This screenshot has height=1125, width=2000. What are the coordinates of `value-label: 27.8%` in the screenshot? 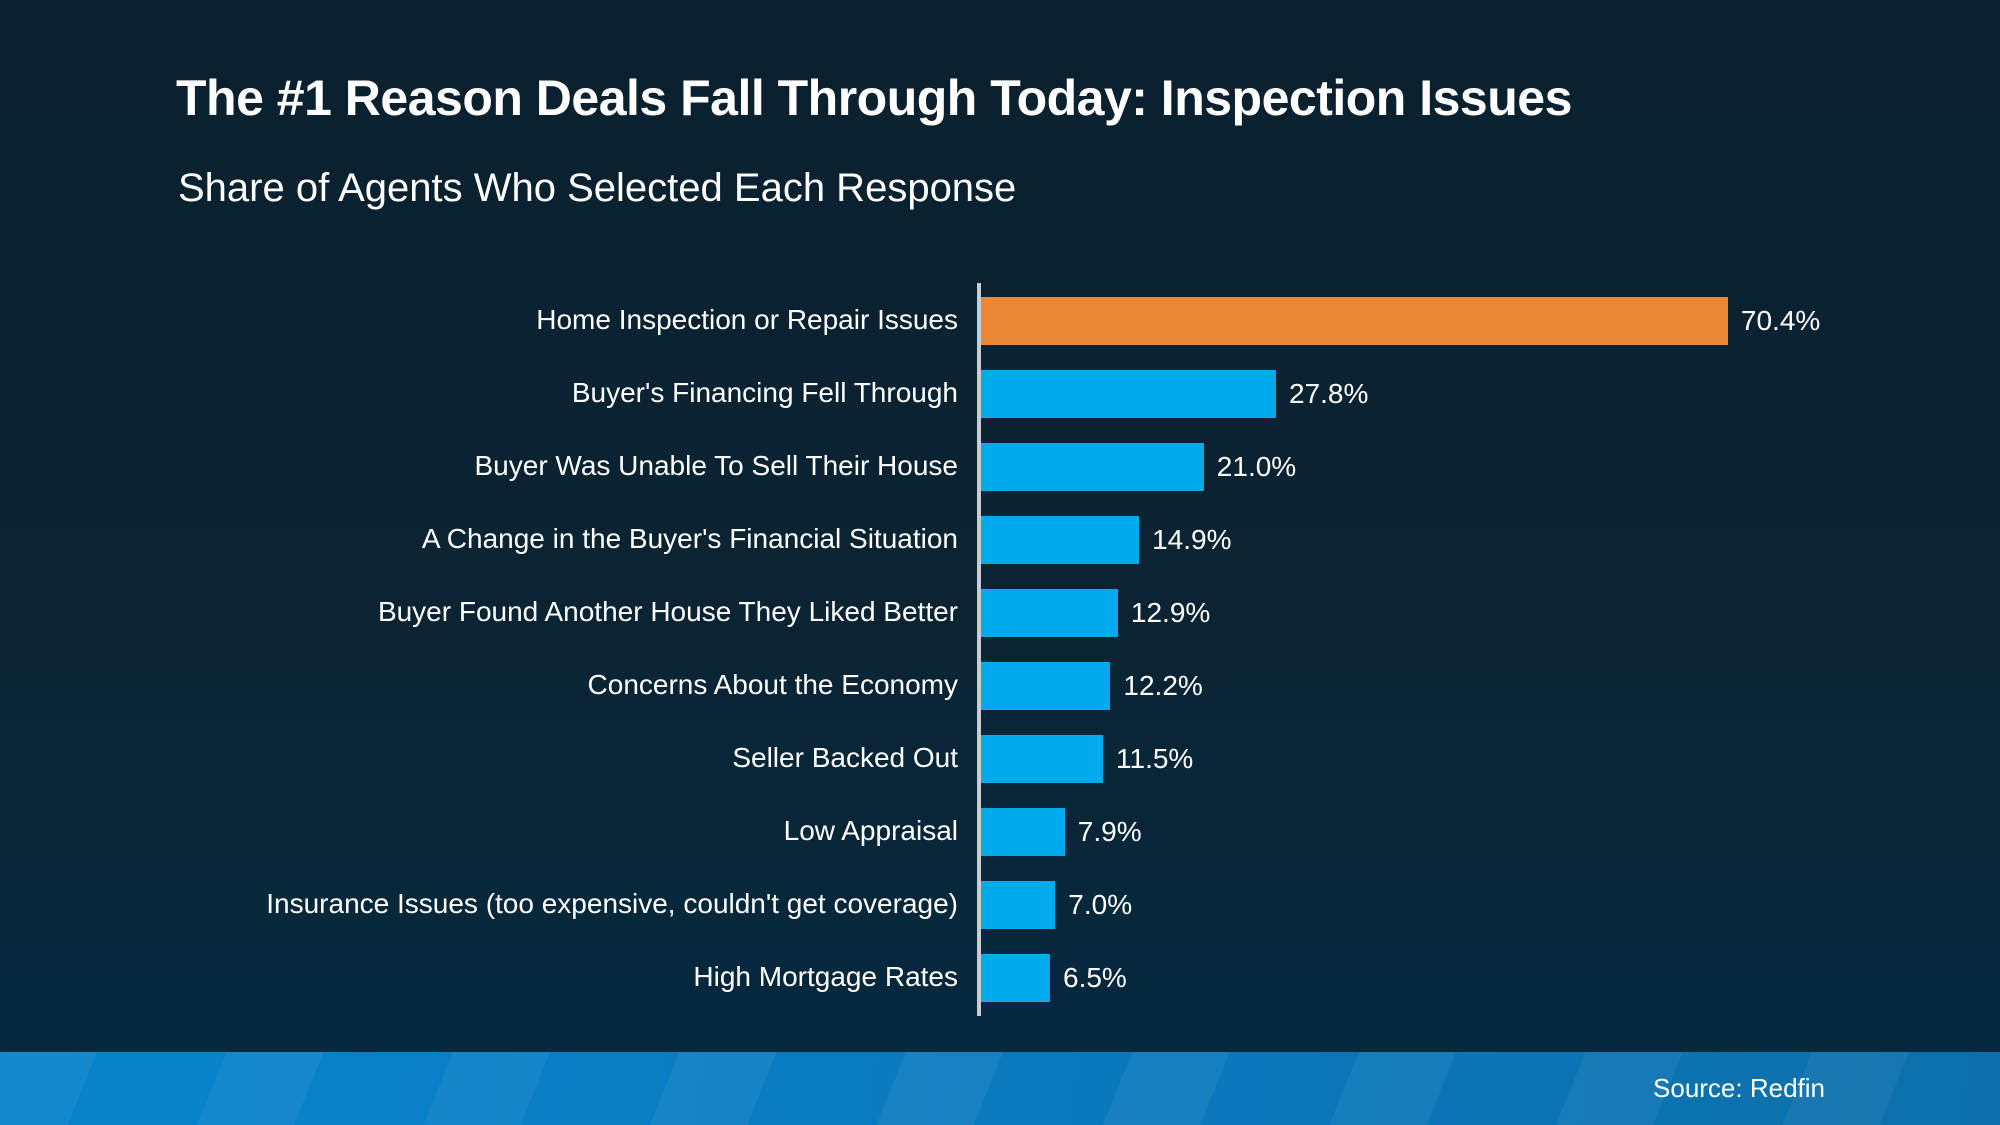 It's located at (1329, 393).